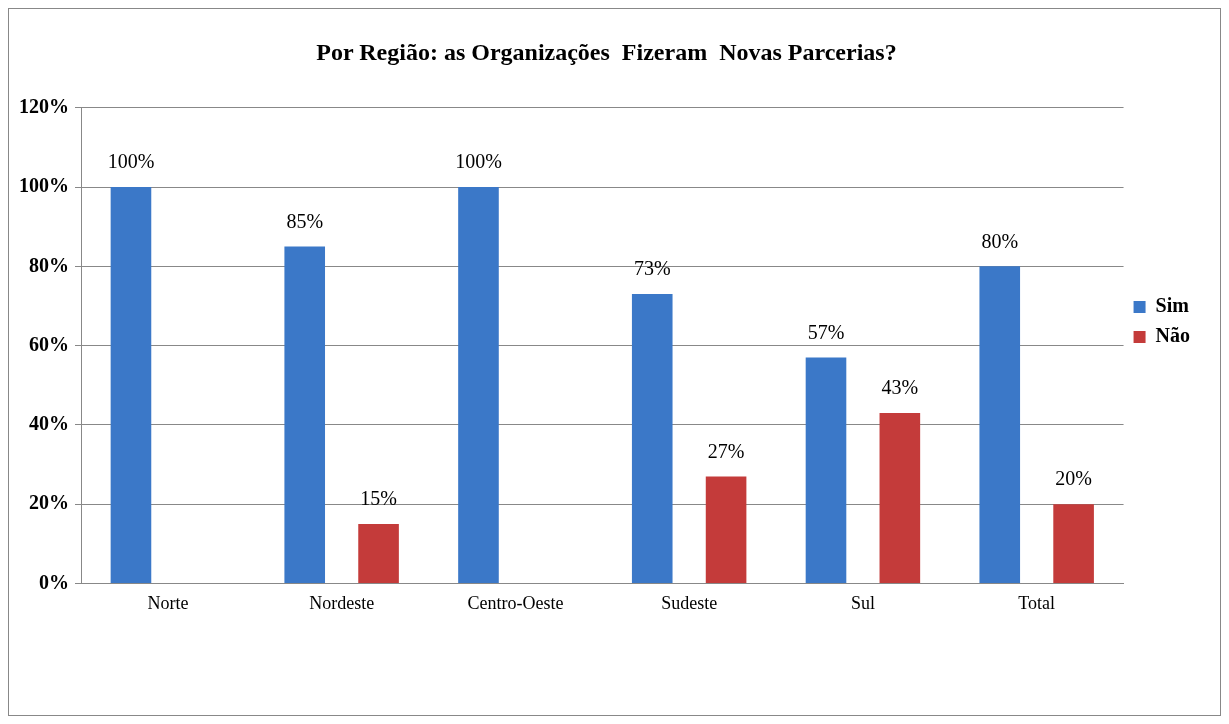 The image size is (1229, 724). I want to click on legend-label: Não, so click(1173, 335).